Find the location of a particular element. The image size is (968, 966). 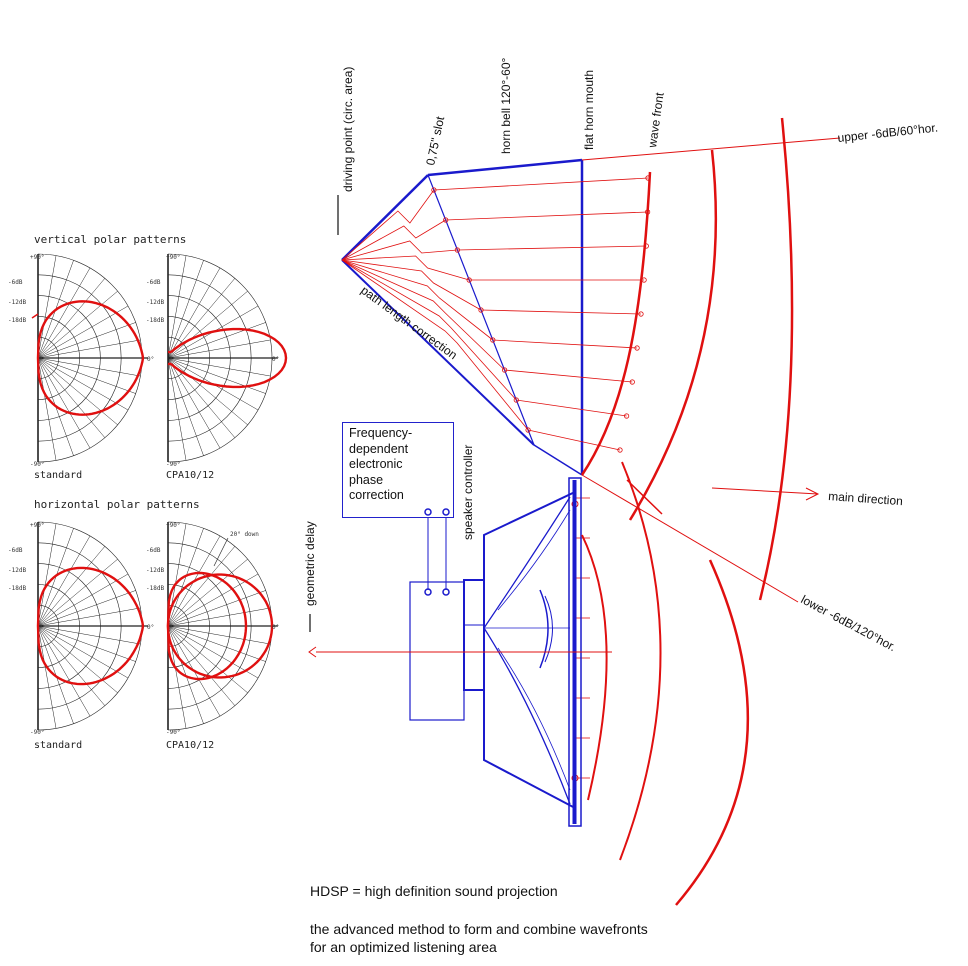

level-12-v-cpa: -12dB is located at coordinates (155, 302).